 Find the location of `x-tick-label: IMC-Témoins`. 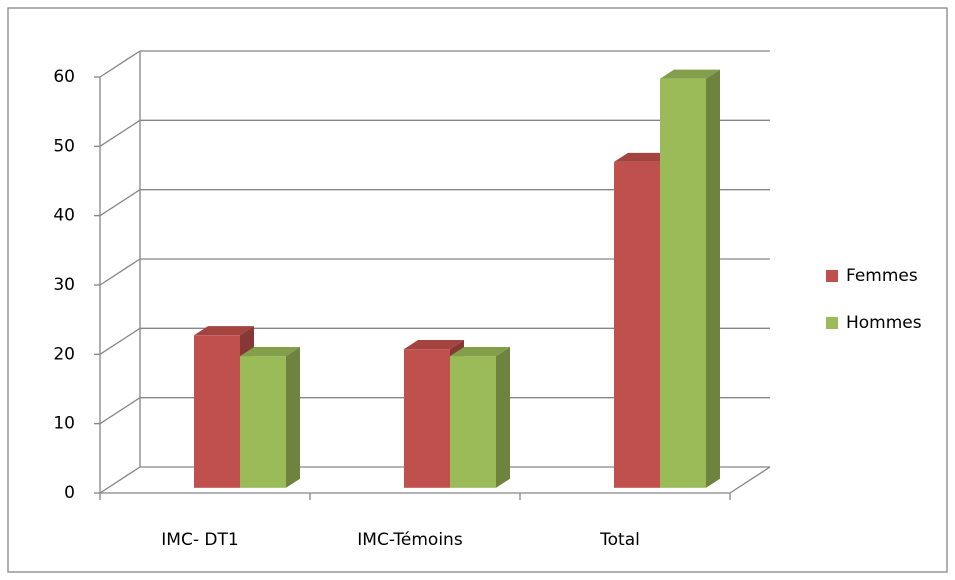

x-tick-label: IMC-Témoins is located at coordinates (410, 540).